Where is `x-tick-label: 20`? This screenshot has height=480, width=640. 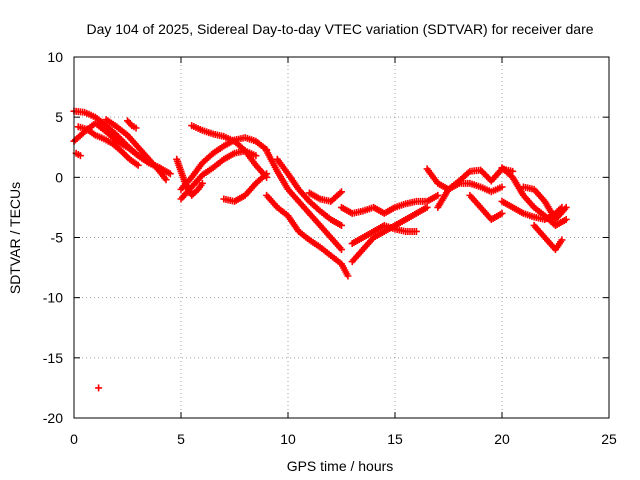
x-tick-label: 20 is located at coordinates (502, 439).